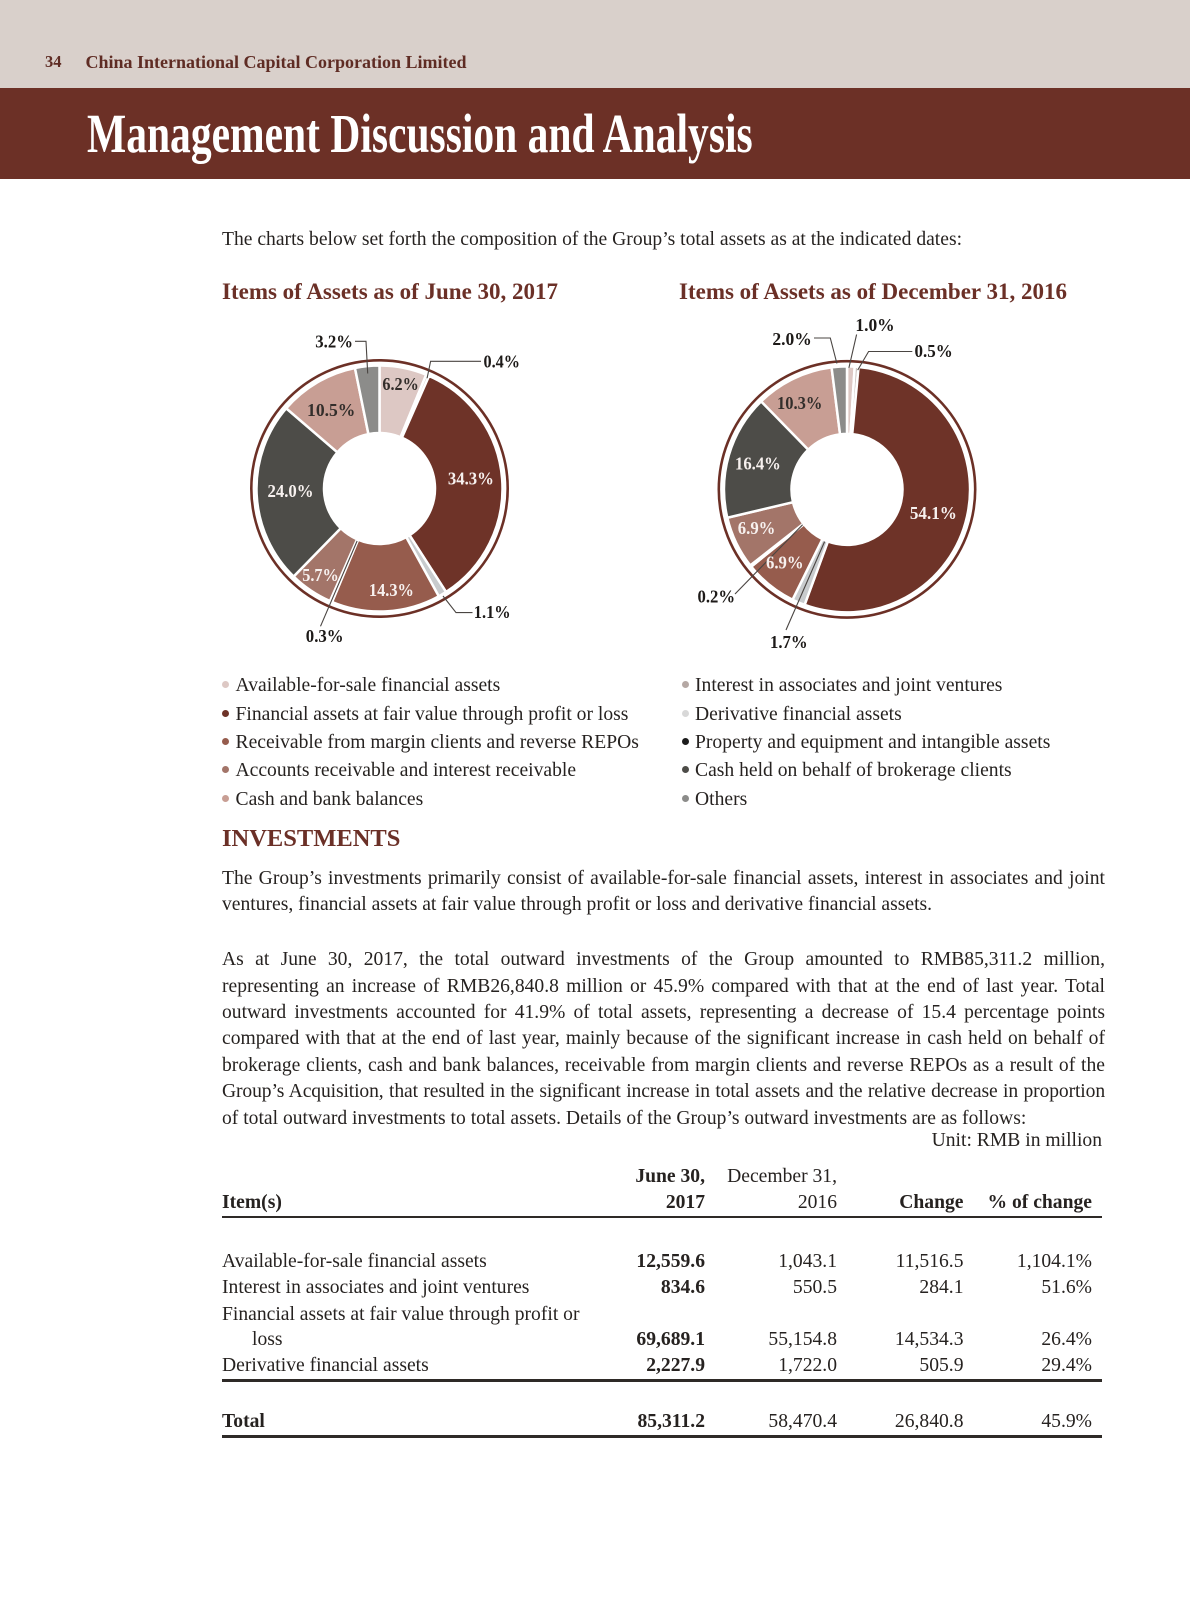  I want to click on svg-text: 5.7%, so click(320, 575).